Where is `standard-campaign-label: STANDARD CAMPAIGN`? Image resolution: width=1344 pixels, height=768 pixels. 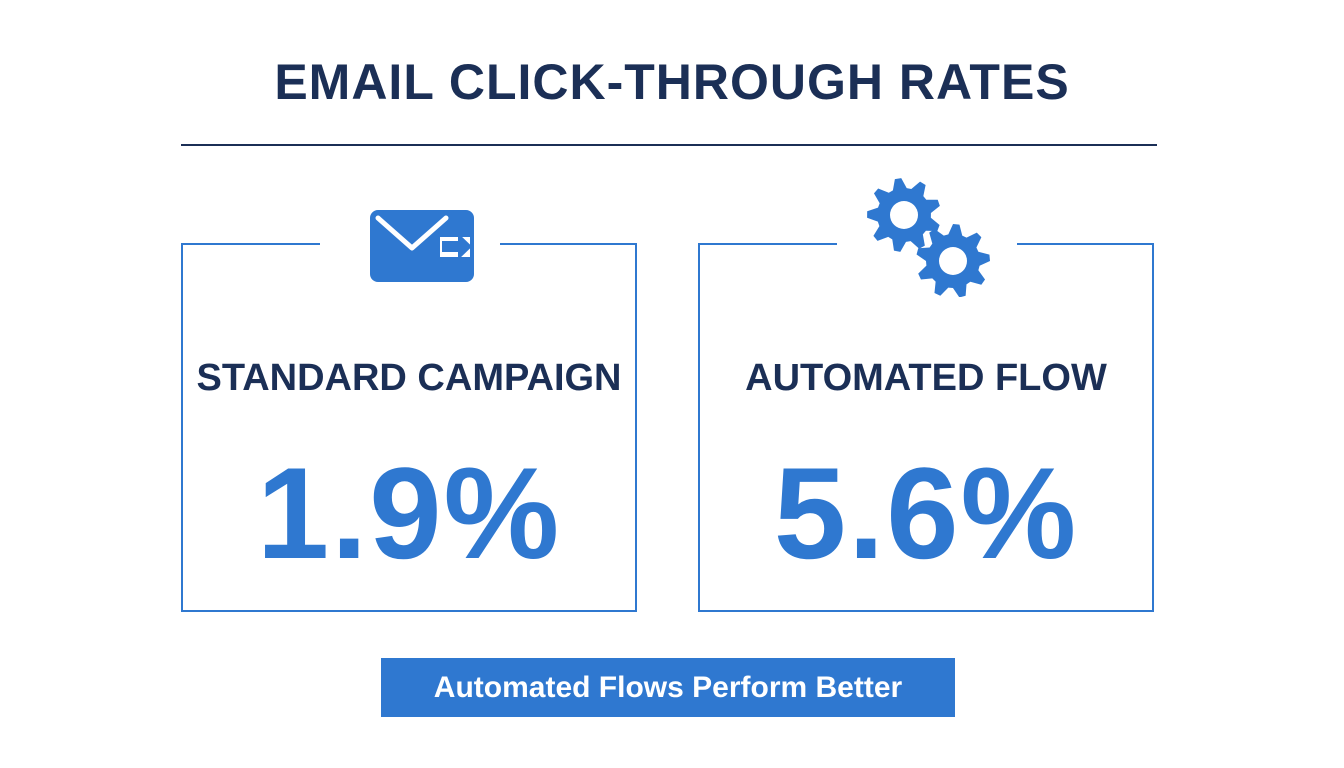 standard-campaign-label: STANDARD CAMPAIGN is located at coordinates (409, 378).